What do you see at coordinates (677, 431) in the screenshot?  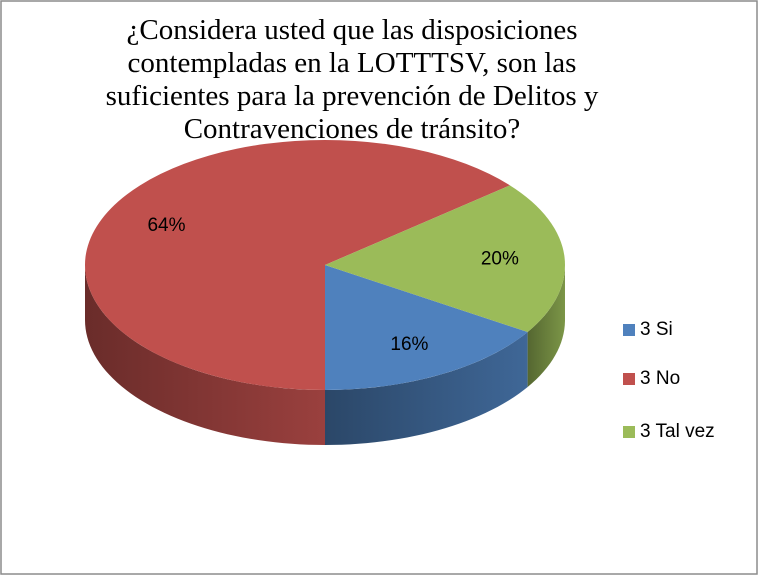 I see `legend-label: 3 Tal vez` at bounding box center [677, 431].